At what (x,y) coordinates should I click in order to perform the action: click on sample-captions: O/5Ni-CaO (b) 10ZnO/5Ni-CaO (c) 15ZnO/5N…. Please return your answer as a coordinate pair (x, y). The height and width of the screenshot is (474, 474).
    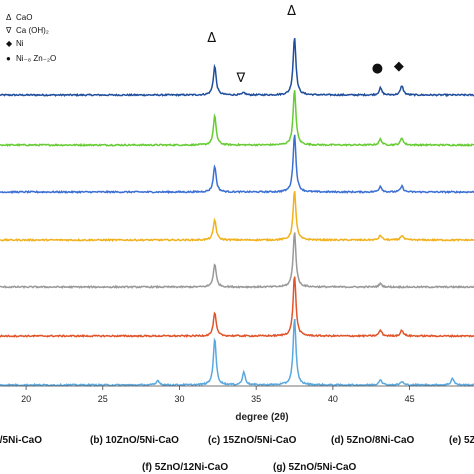
    Looking at the image, I should click on (237, 454).